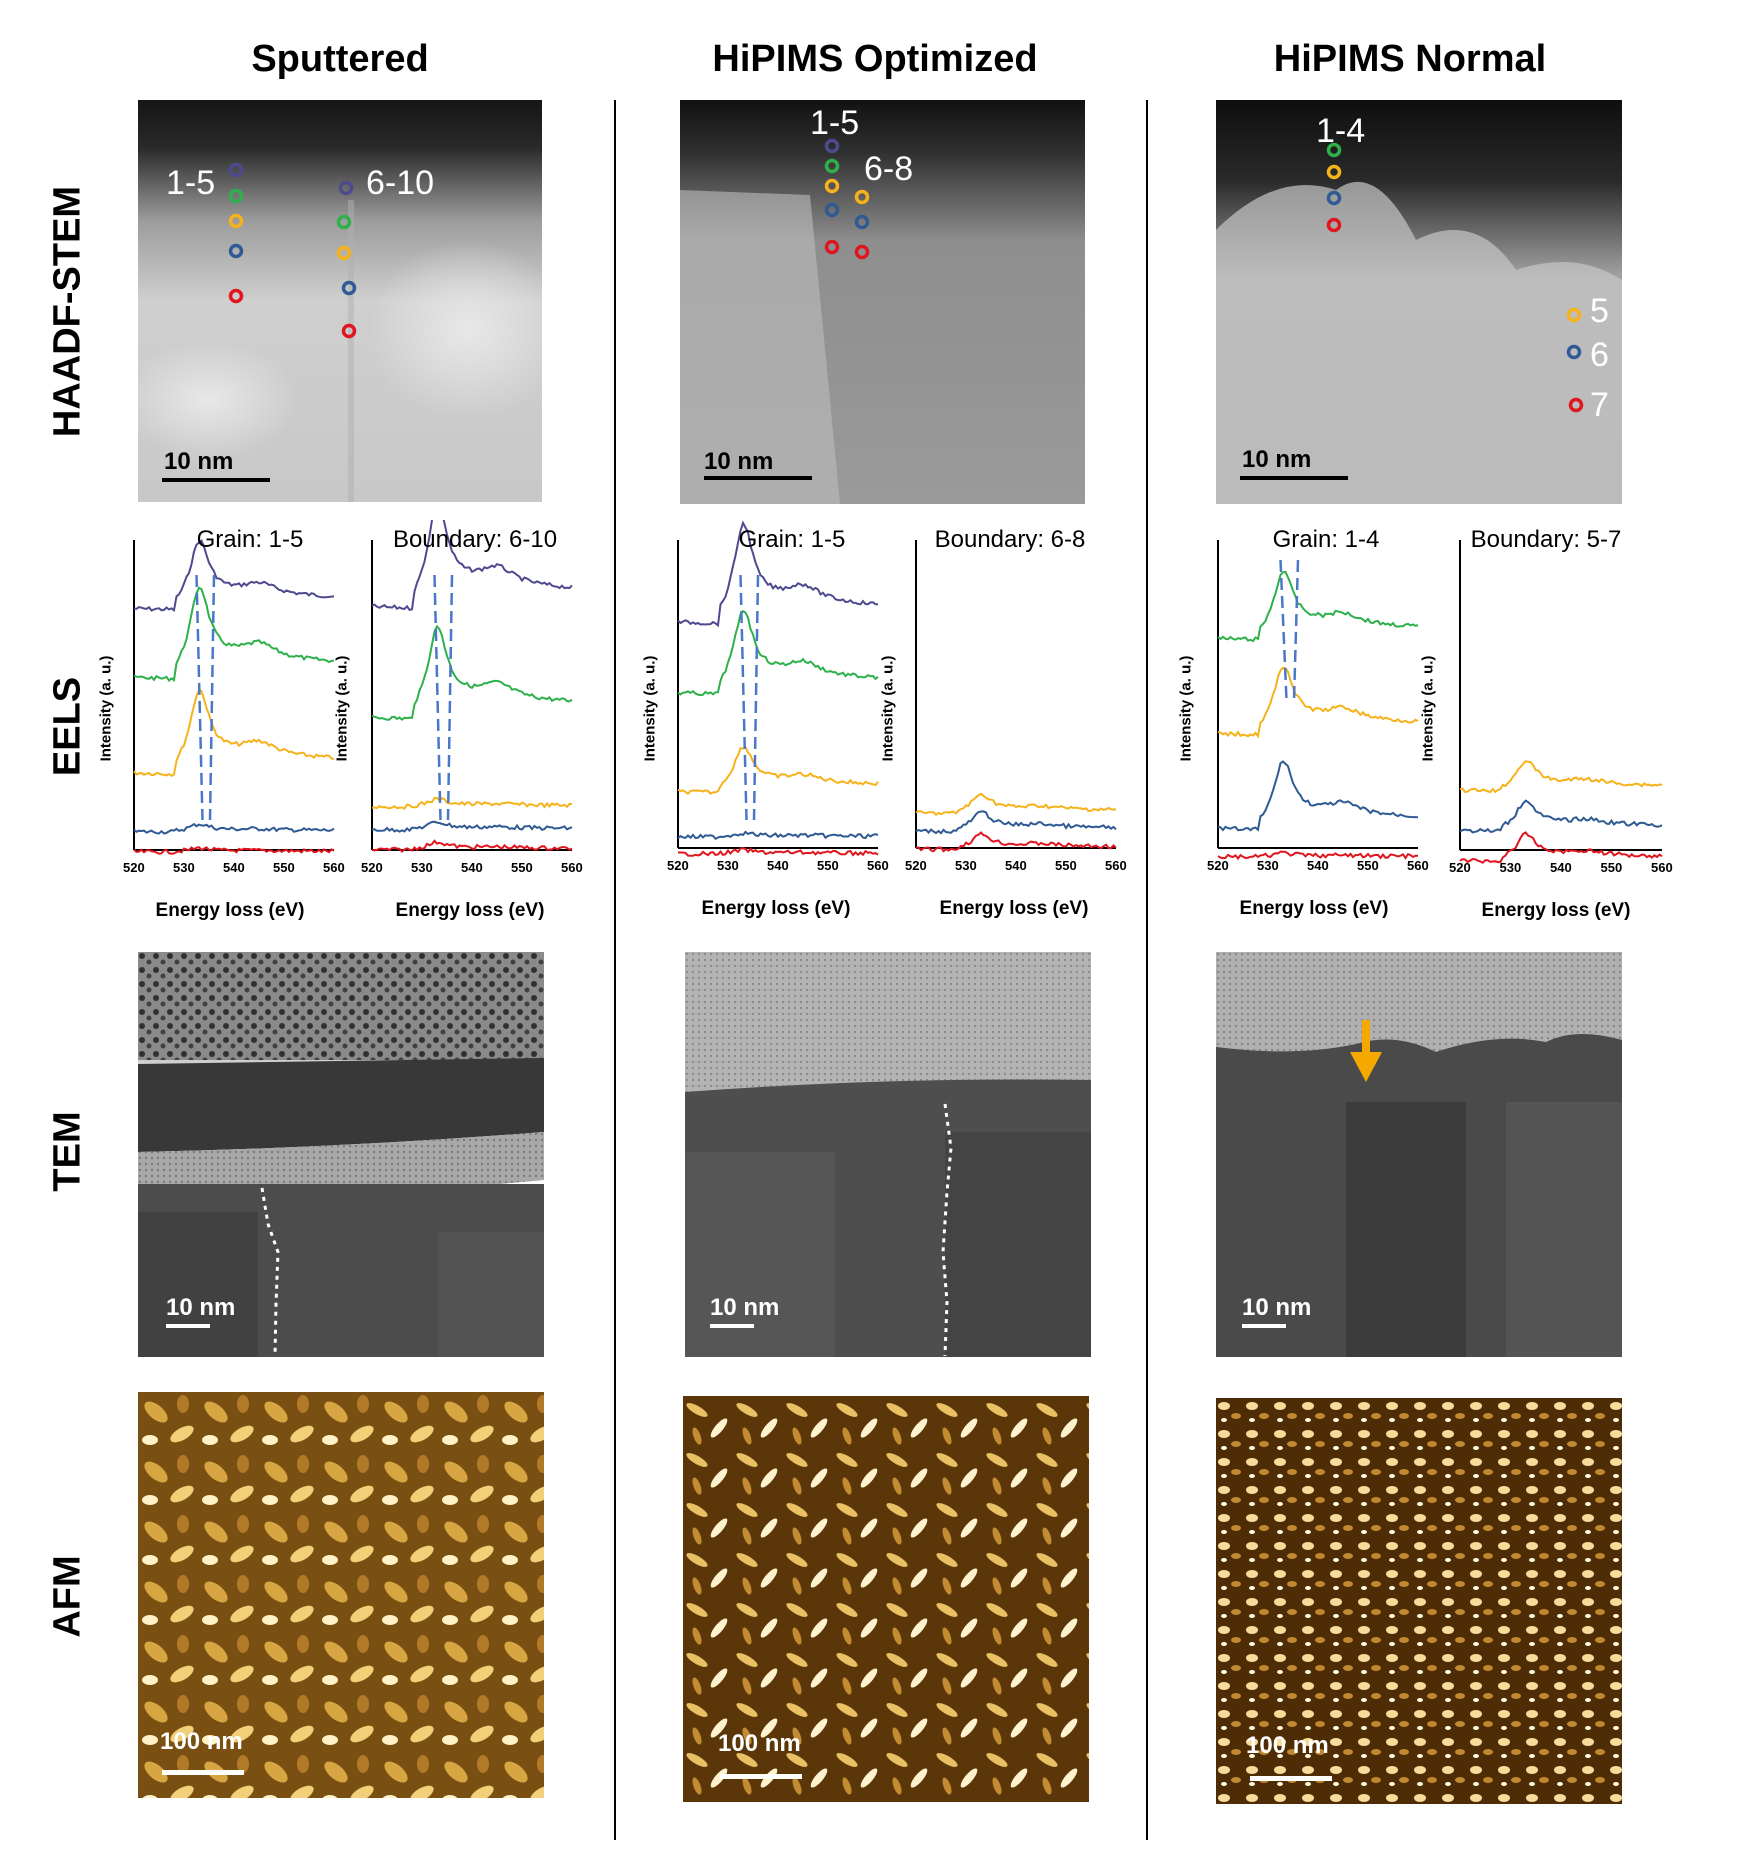 The height and width of the screenshot is (1860, 1762). What do you see at coordinates (882, 302) in the screenshot?
I see `stem-image-hipims-optimized` at bounding box center [882, 302].